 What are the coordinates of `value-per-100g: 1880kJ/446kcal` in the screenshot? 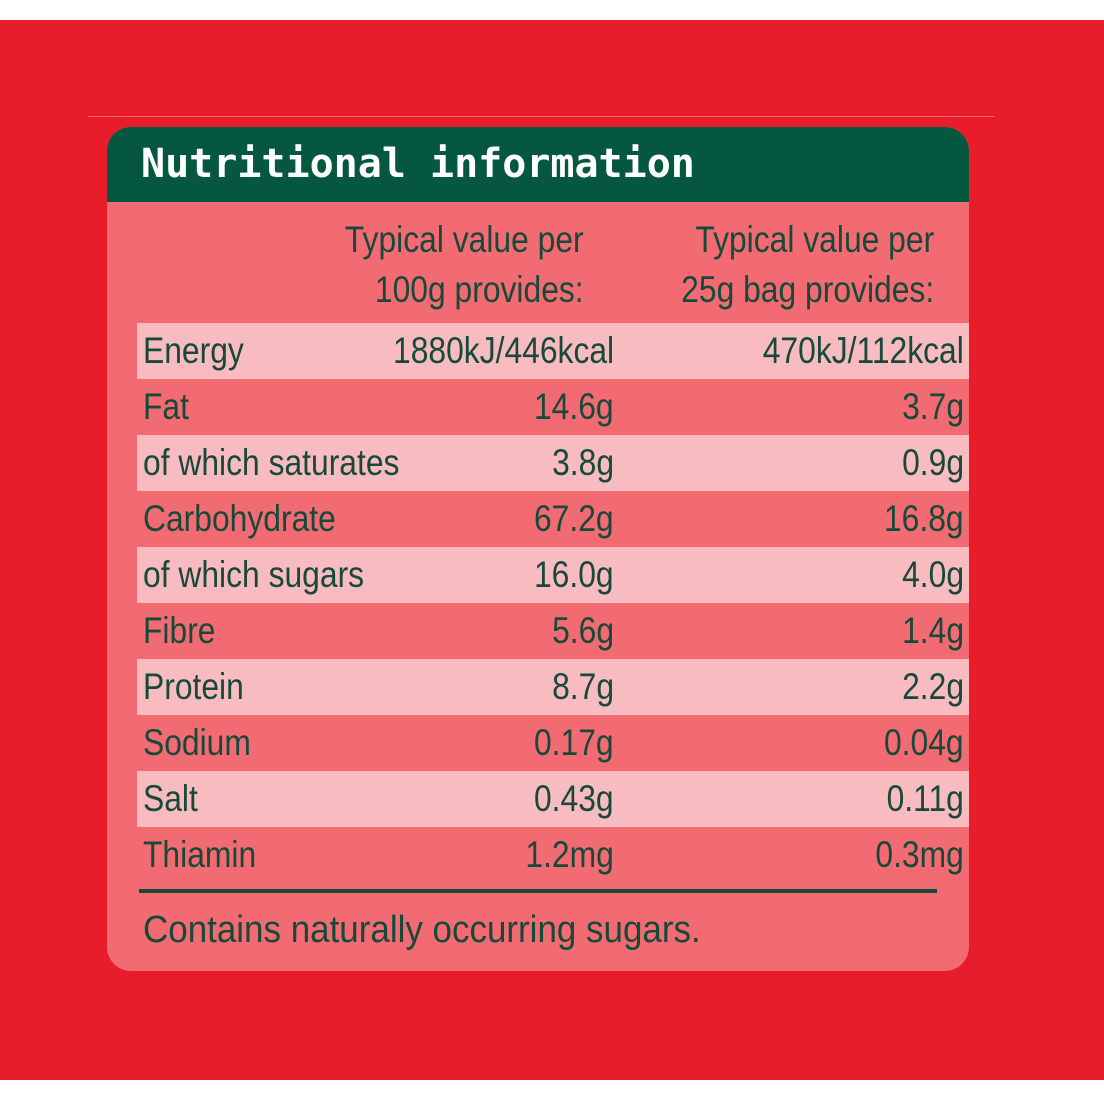 It's located at (503, 350).